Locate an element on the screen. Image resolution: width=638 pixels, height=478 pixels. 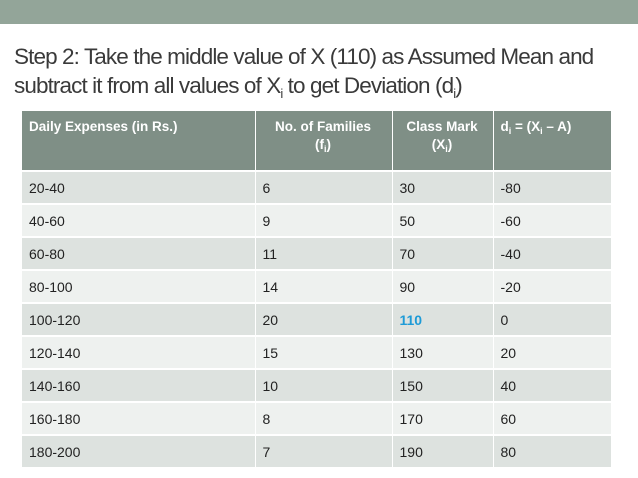
cell-deviation: 0 is located at coordinates (551, 319).